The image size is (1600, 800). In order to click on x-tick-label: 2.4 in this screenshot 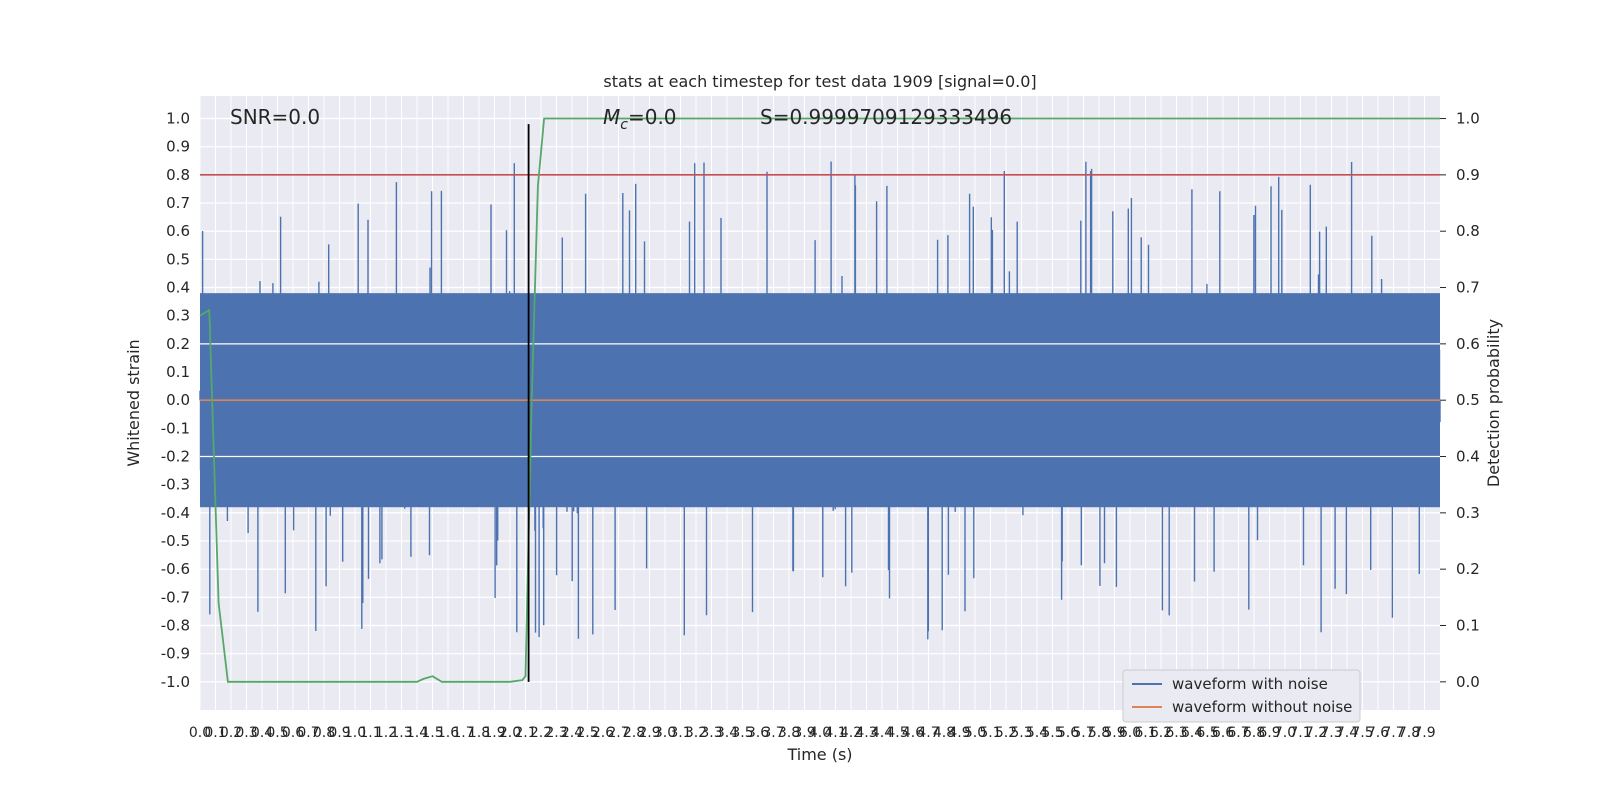, I will do `click(572, 733)`.